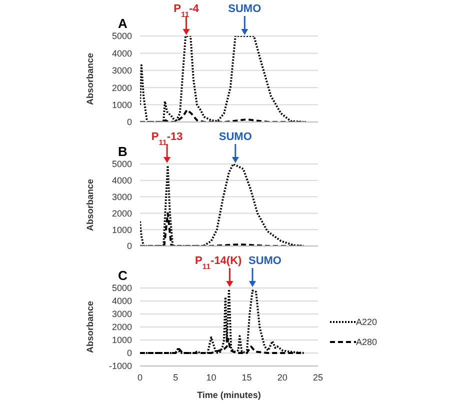  Describe the element at coordinates (282, 377) in the screenshot. I see `x-tick-label: 20` at that location.